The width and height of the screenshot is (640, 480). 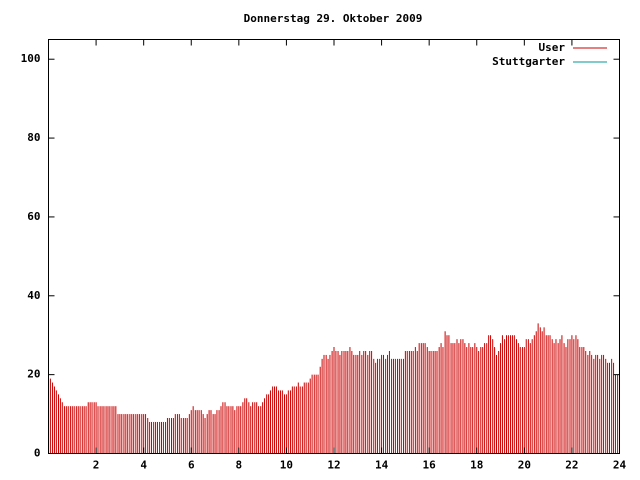 I want to click on x-tick-label: 10, so click(x=286, y=465).